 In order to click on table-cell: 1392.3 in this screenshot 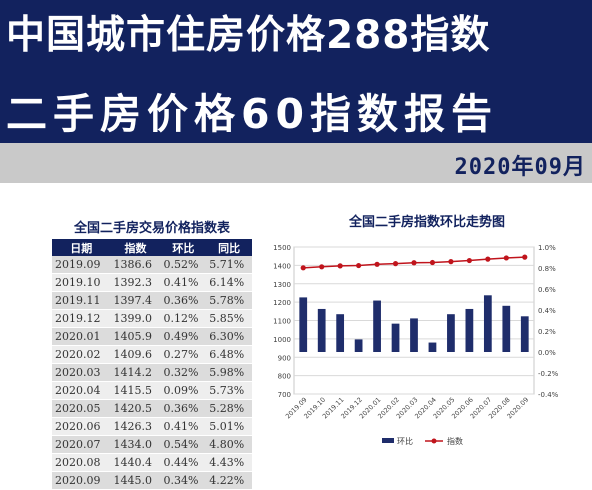, I will do `click(135, 282)`.